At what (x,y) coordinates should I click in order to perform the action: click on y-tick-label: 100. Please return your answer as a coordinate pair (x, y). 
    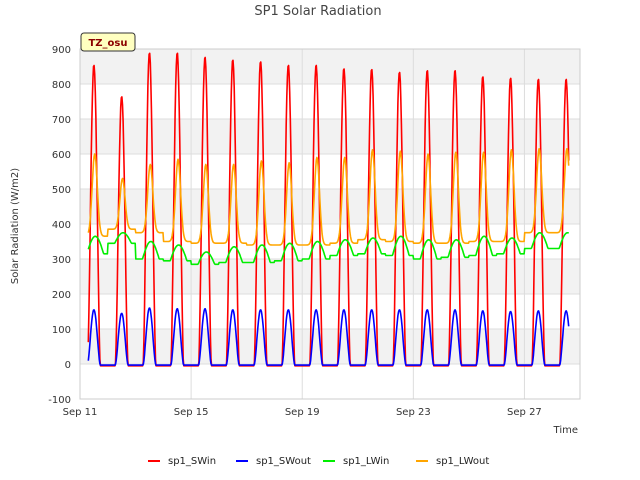
    Looking at the image, I should click on (61, 330).